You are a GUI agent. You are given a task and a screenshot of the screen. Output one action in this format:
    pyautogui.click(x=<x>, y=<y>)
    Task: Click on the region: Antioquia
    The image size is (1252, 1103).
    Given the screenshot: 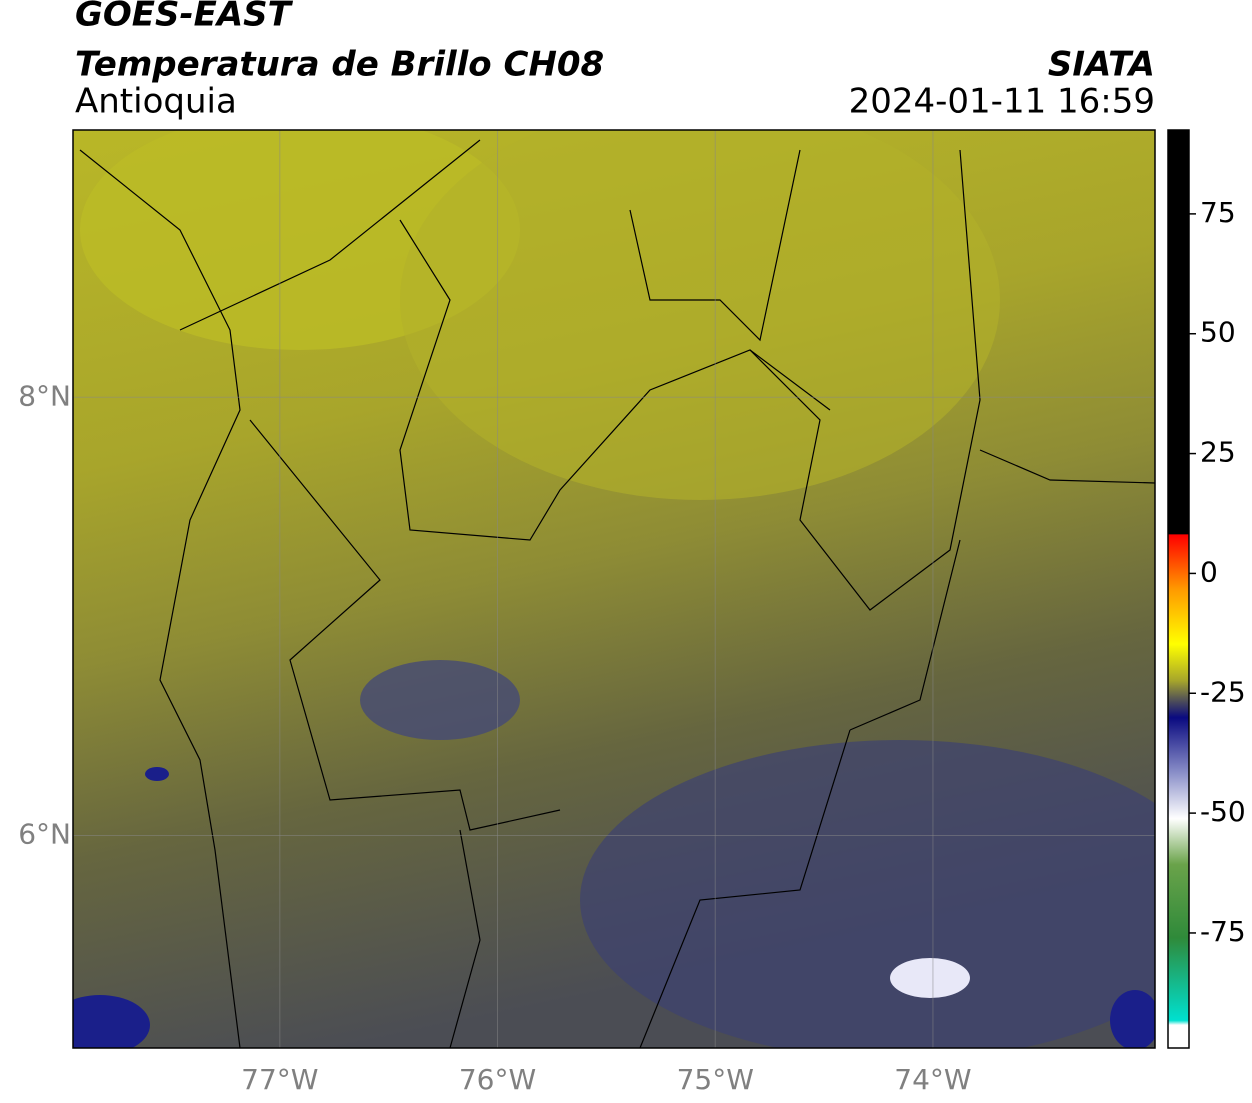 What is the action you would take?
    pyautogui.click(x=156, y=102)
    